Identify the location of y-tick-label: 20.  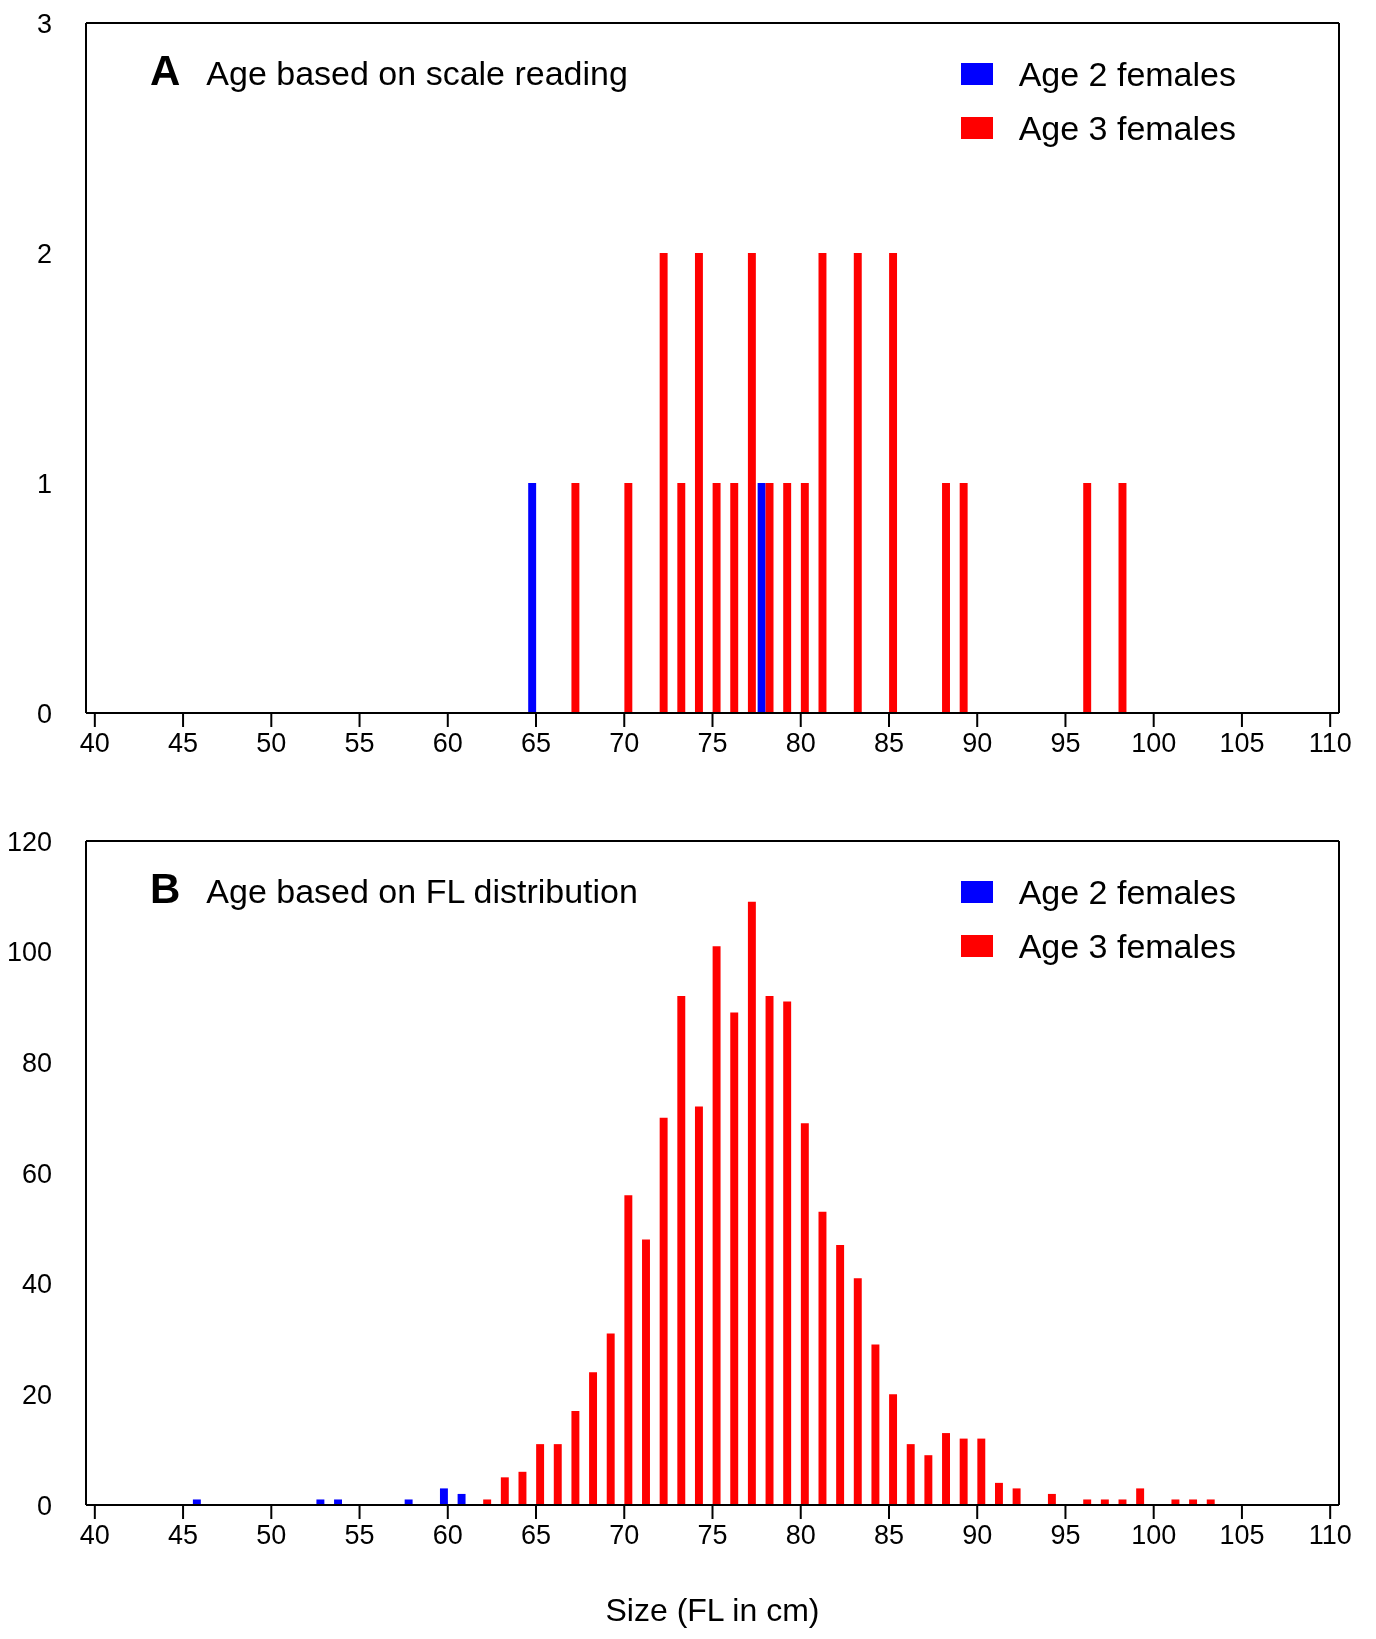
(36, 1394).